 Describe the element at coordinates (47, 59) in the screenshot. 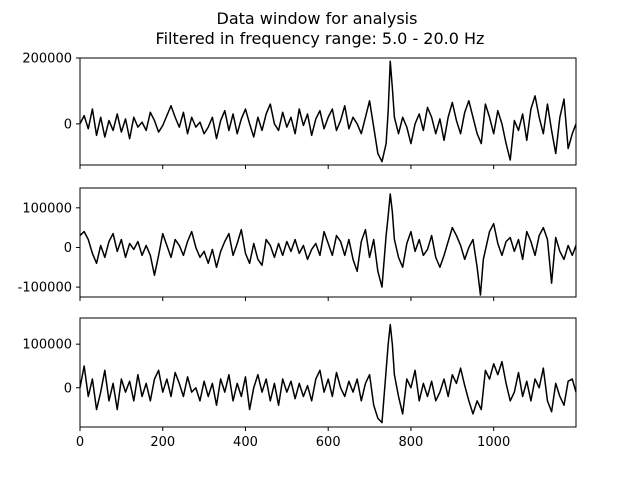

I see `y-tick-label: 200000` at that location.